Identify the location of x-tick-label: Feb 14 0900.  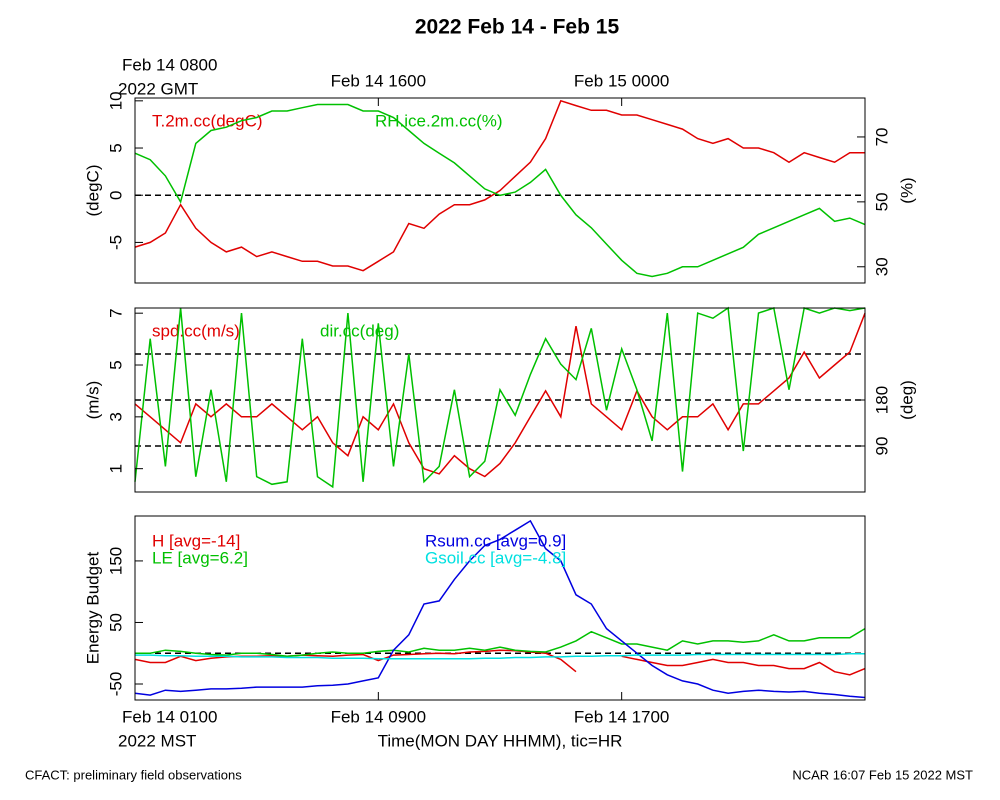
(378, 716).